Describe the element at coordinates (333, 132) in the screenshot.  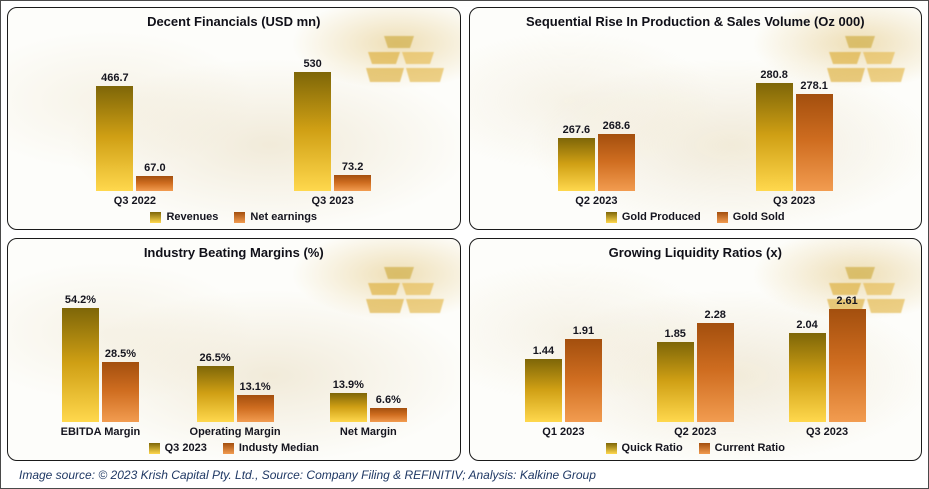
I see `bar-group: 530 73.2 Q3 2023` at that location.